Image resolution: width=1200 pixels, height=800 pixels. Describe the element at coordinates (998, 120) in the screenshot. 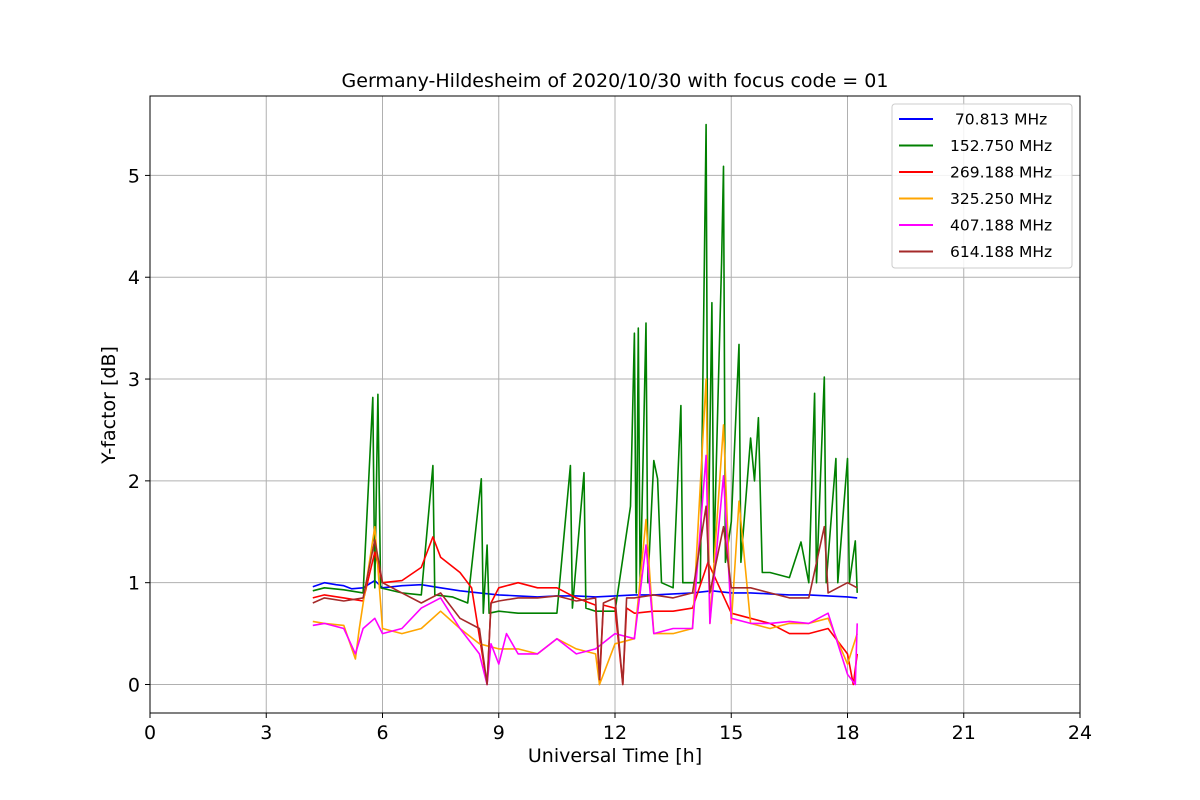

I see `legend-label: 70.813 MHz` at that location.